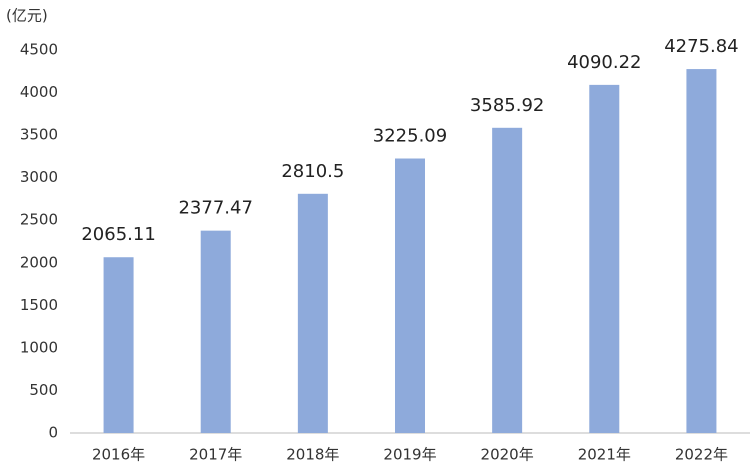 Image resolution: width=756 pixels, height=474 pixels. I want to click on y-tick-label: 4500, so click(39, 50).